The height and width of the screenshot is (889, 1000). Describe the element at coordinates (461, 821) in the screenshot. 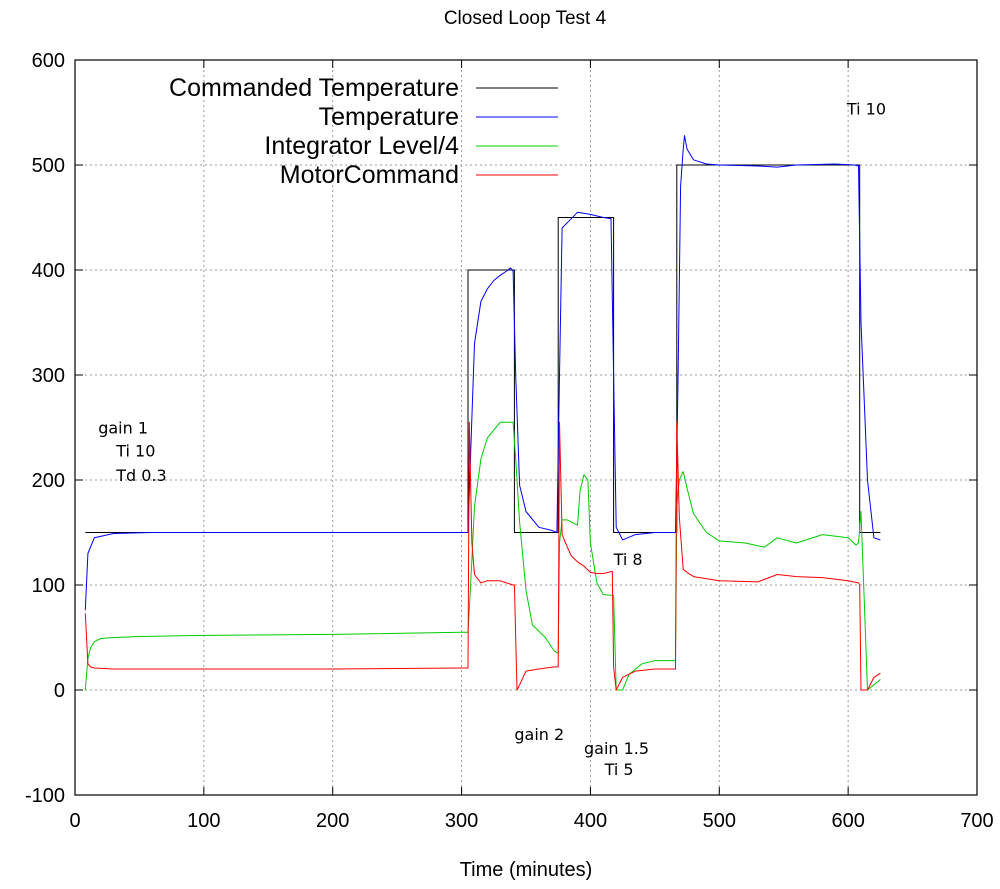

I see `x-tick-label: 300` at that location.